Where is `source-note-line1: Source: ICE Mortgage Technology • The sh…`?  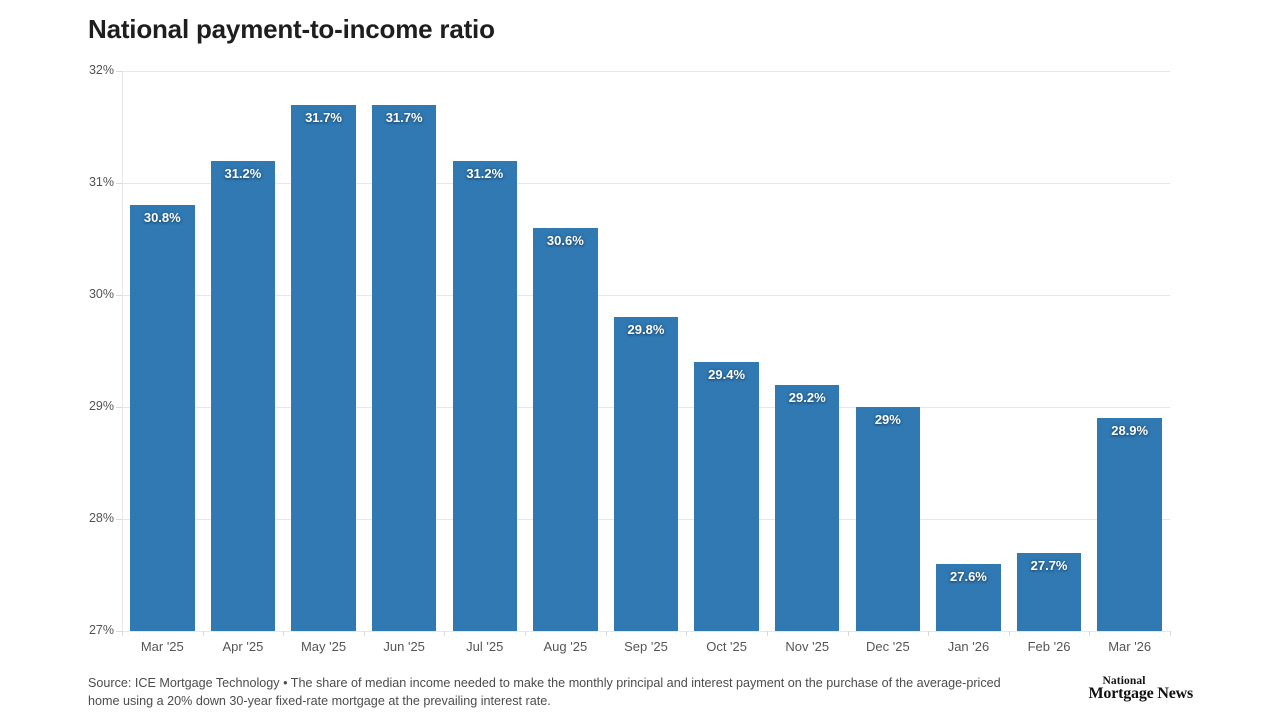 source-note-line1: Source: ICE Mortgage Technology • The sh… is located at coordinates (544, 683).